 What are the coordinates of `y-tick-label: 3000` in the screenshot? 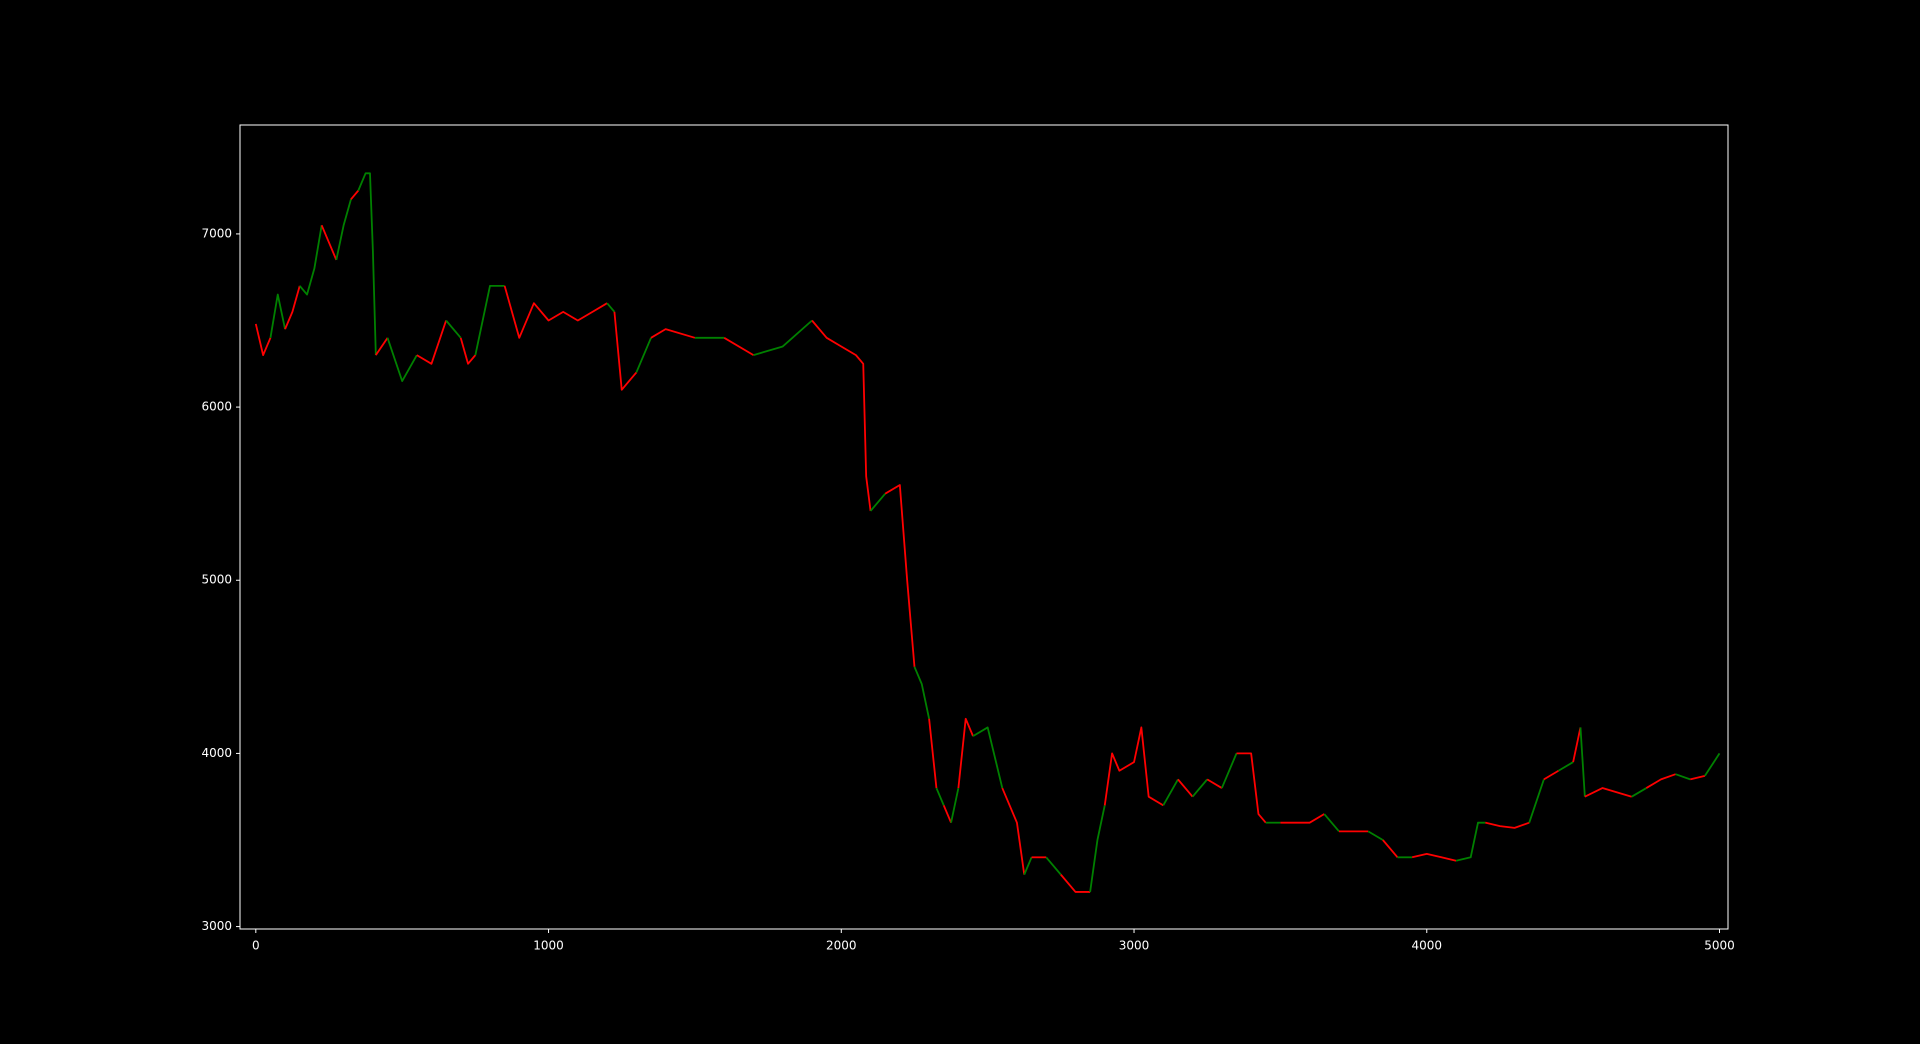 It's located at (216, 926).